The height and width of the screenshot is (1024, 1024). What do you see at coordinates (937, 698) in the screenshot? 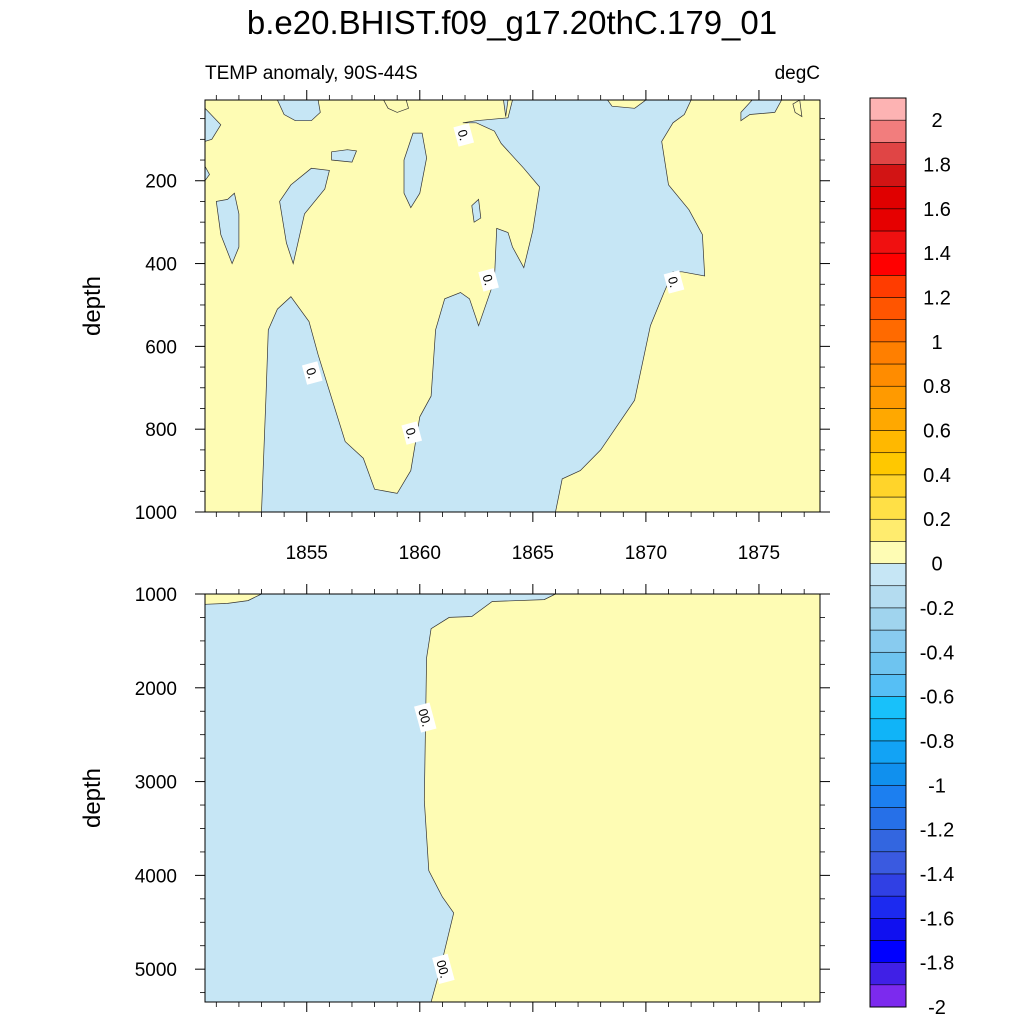
I see `colorbar-tick-label: -0.6` at bounding box center [937, 698].